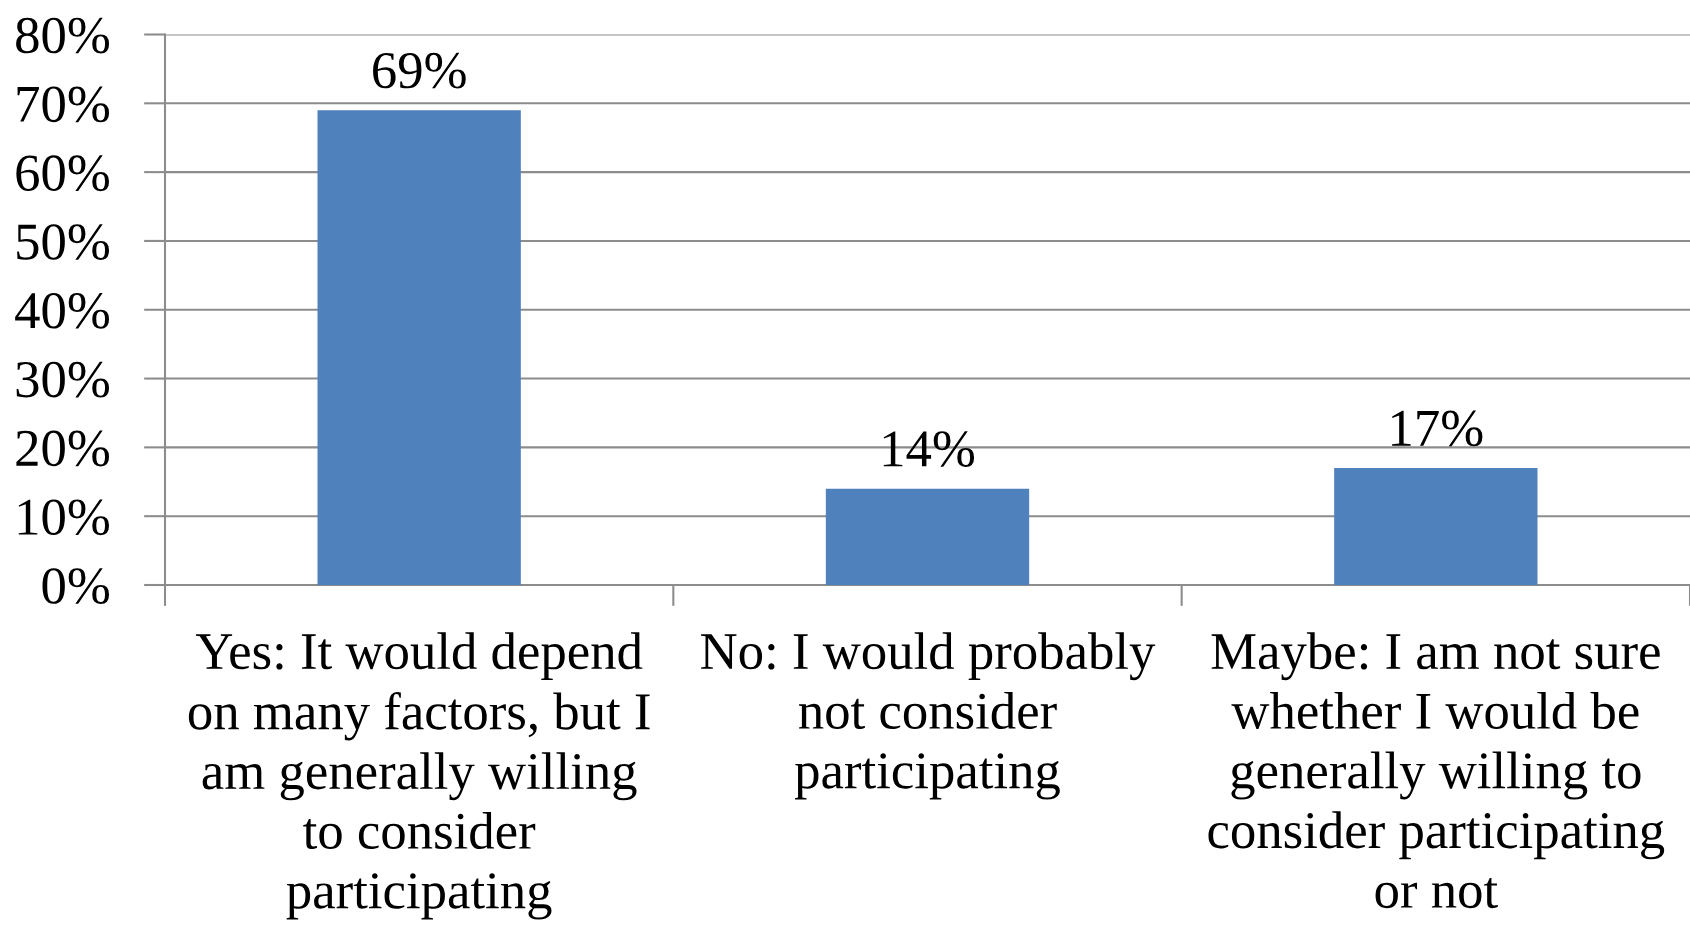 The width and height of the screenshot is (1690, 929). Describe the element at coordinates (1436, 770) in the screenshot. I see `x-tick-label: Maybe: I am not sure whether I would be generally willing to consider participating or not` at that location.